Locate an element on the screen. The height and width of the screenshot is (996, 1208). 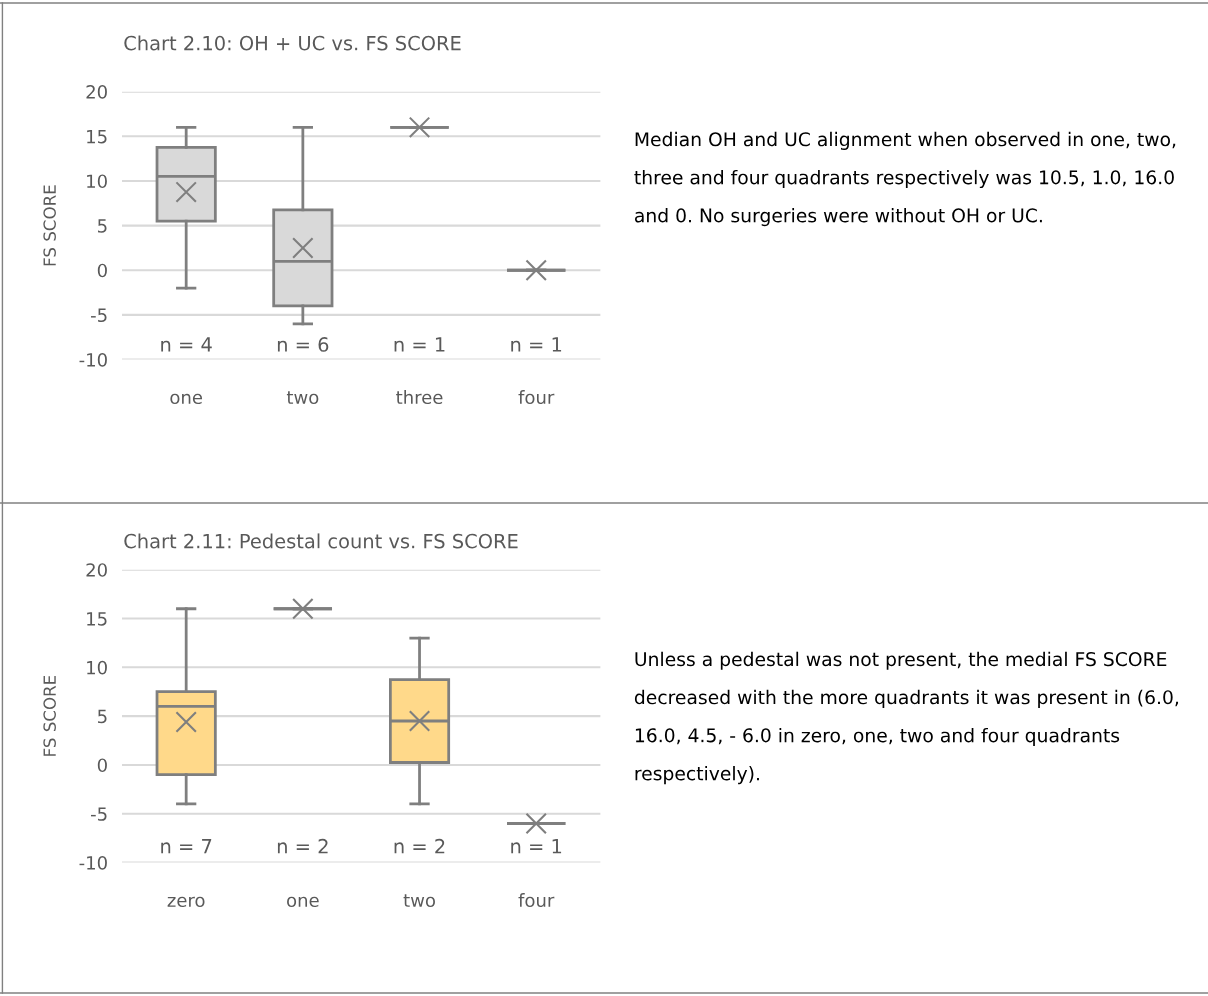
annotation: n = 6 is located at coordinates (303, 344).